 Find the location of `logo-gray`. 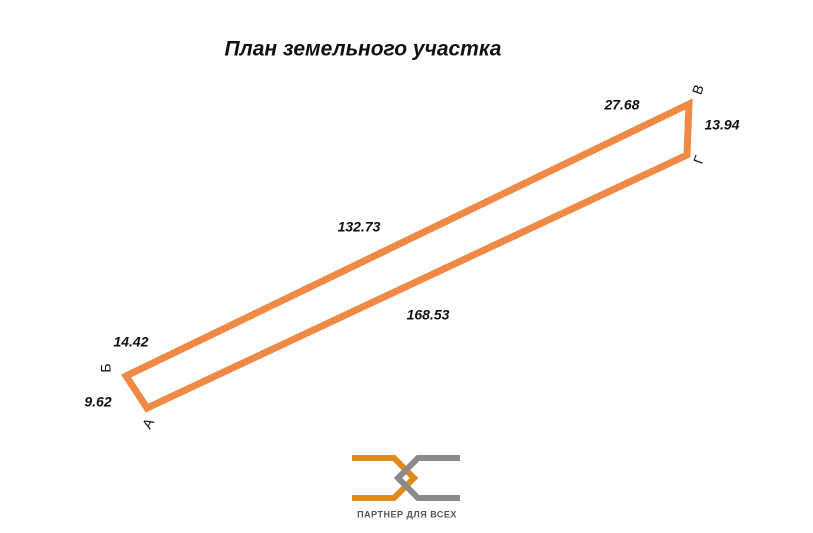

logo-gray is located at coordinates (426, 478).